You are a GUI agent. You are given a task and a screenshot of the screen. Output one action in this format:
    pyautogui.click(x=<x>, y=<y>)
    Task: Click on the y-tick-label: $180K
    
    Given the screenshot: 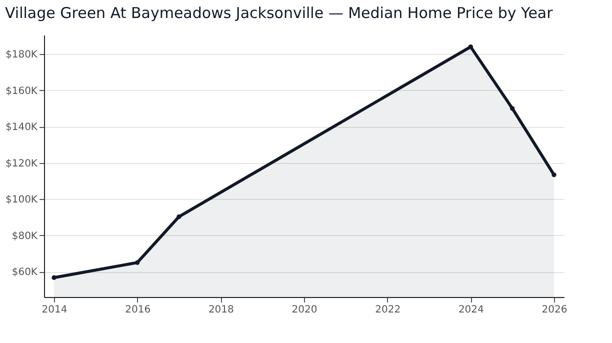 What is the action you would take?
    pyautogui.click(x=21, y=55)
    